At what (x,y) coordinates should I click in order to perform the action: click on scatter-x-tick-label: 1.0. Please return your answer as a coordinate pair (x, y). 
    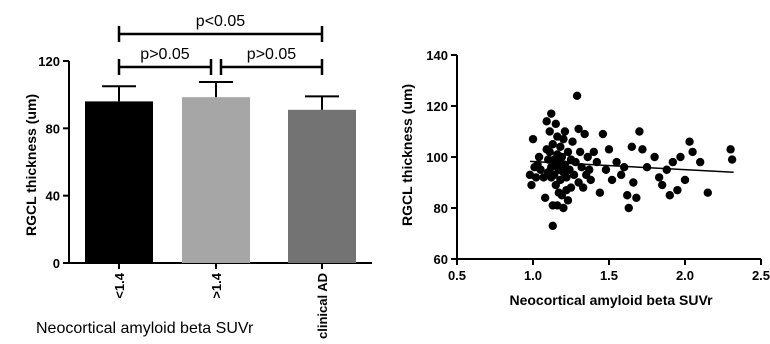
    Looking at the image, I should click on (533, 275).